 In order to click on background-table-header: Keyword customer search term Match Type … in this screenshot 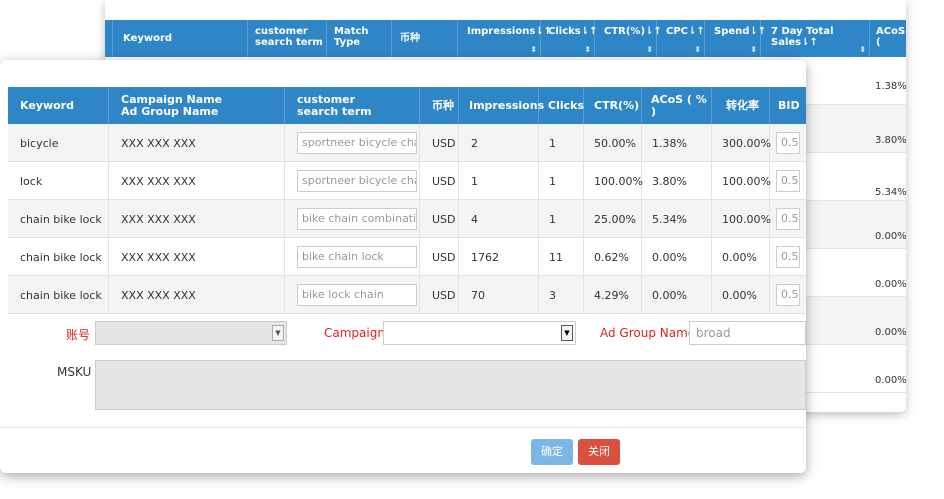, I will do `click(505, 38)`.